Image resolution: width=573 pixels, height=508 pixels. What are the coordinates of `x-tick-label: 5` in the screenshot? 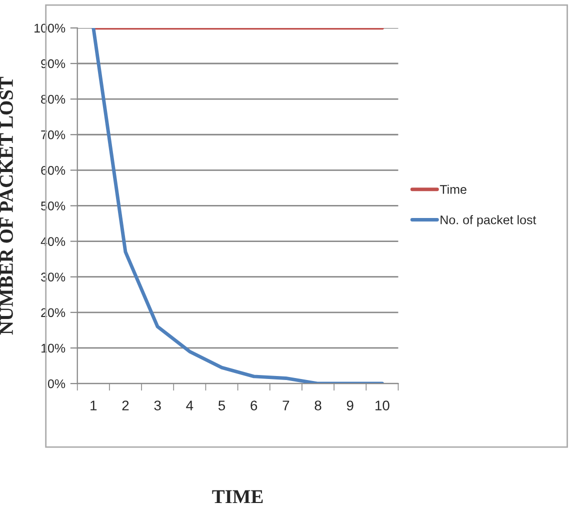 It's located at (222, 405).